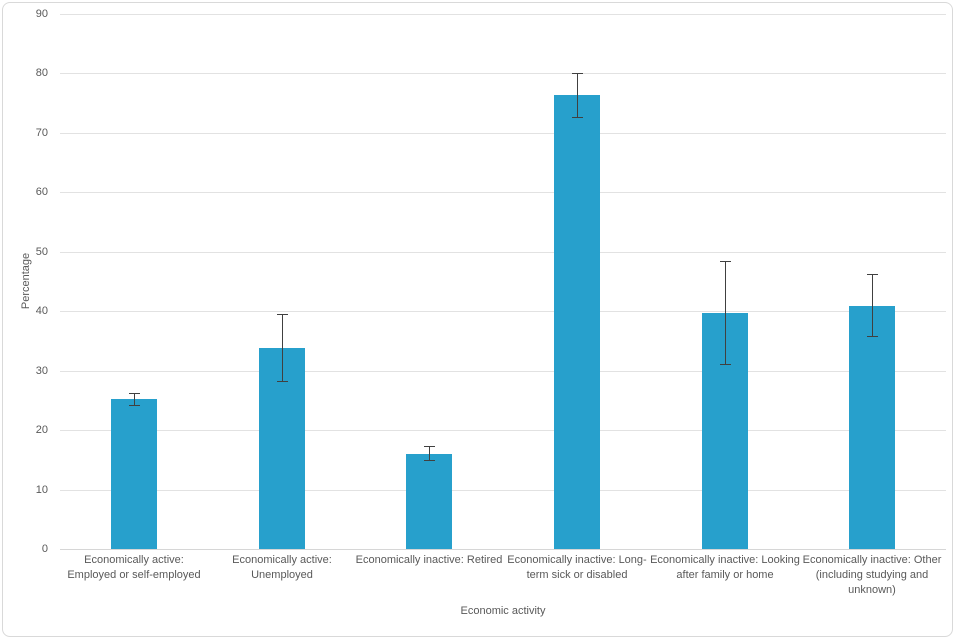 The width and height of the screenshot is (960, 640). What do you see at coordinates (41, 14) in the screenshot?
I see `y-axis-tick-label: 90` at bounding box center [41, 14].